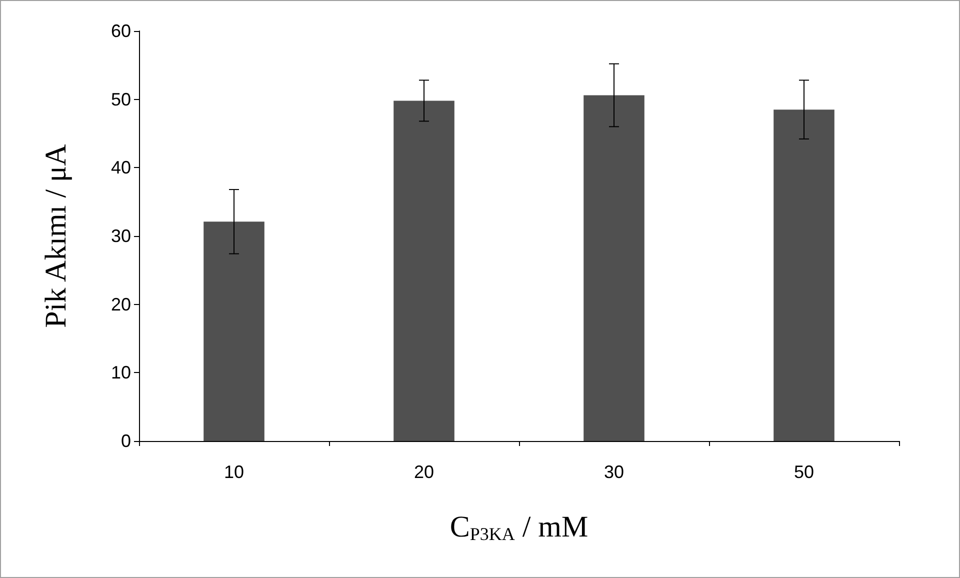  I want to click on x-tick-label: 30, so click(614, 472).